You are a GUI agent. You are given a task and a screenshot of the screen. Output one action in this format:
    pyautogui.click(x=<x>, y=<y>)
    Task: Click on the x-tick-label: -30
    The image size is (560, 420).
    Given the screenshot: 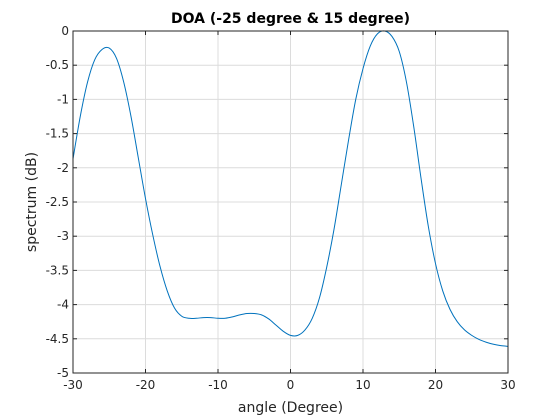 What is the action you would take?
    pyautogui.click(x=73, y=385)
    